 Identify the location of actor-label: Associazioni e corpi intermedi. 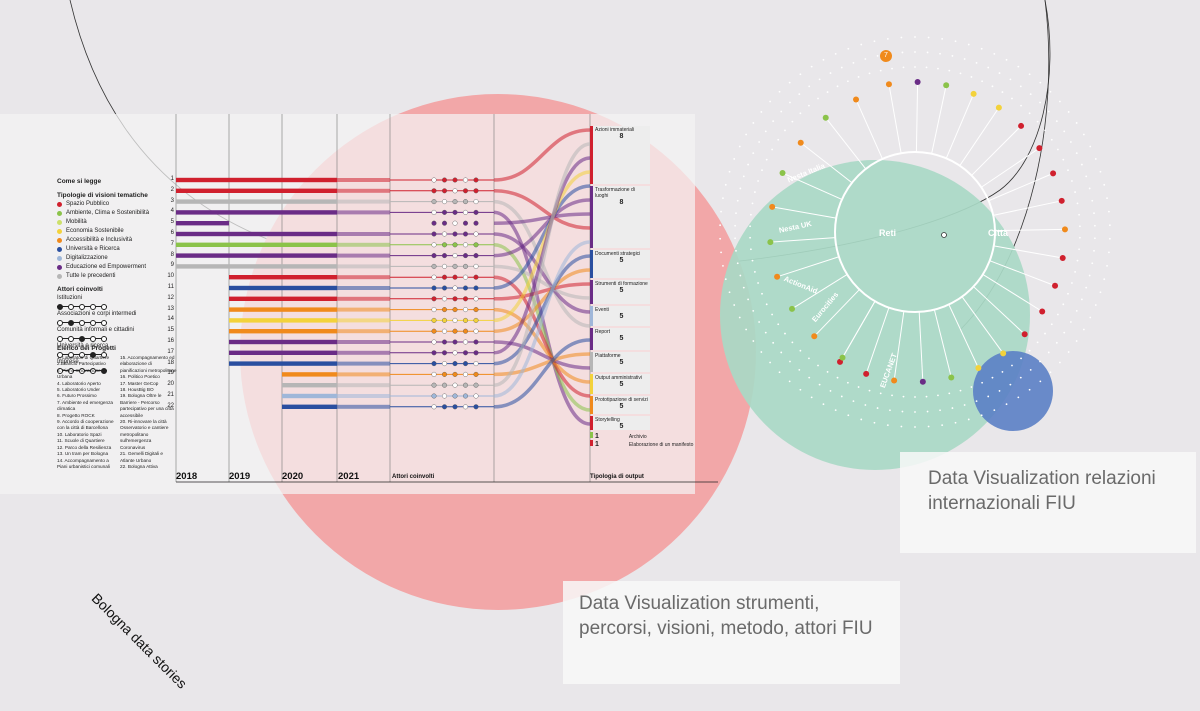
(97, 314).